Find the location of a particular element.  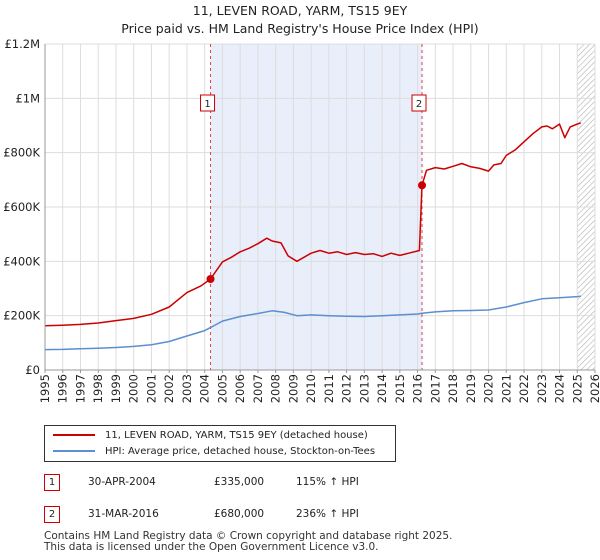

x-tick-label: 2001 is located at coordinates (151, 388).